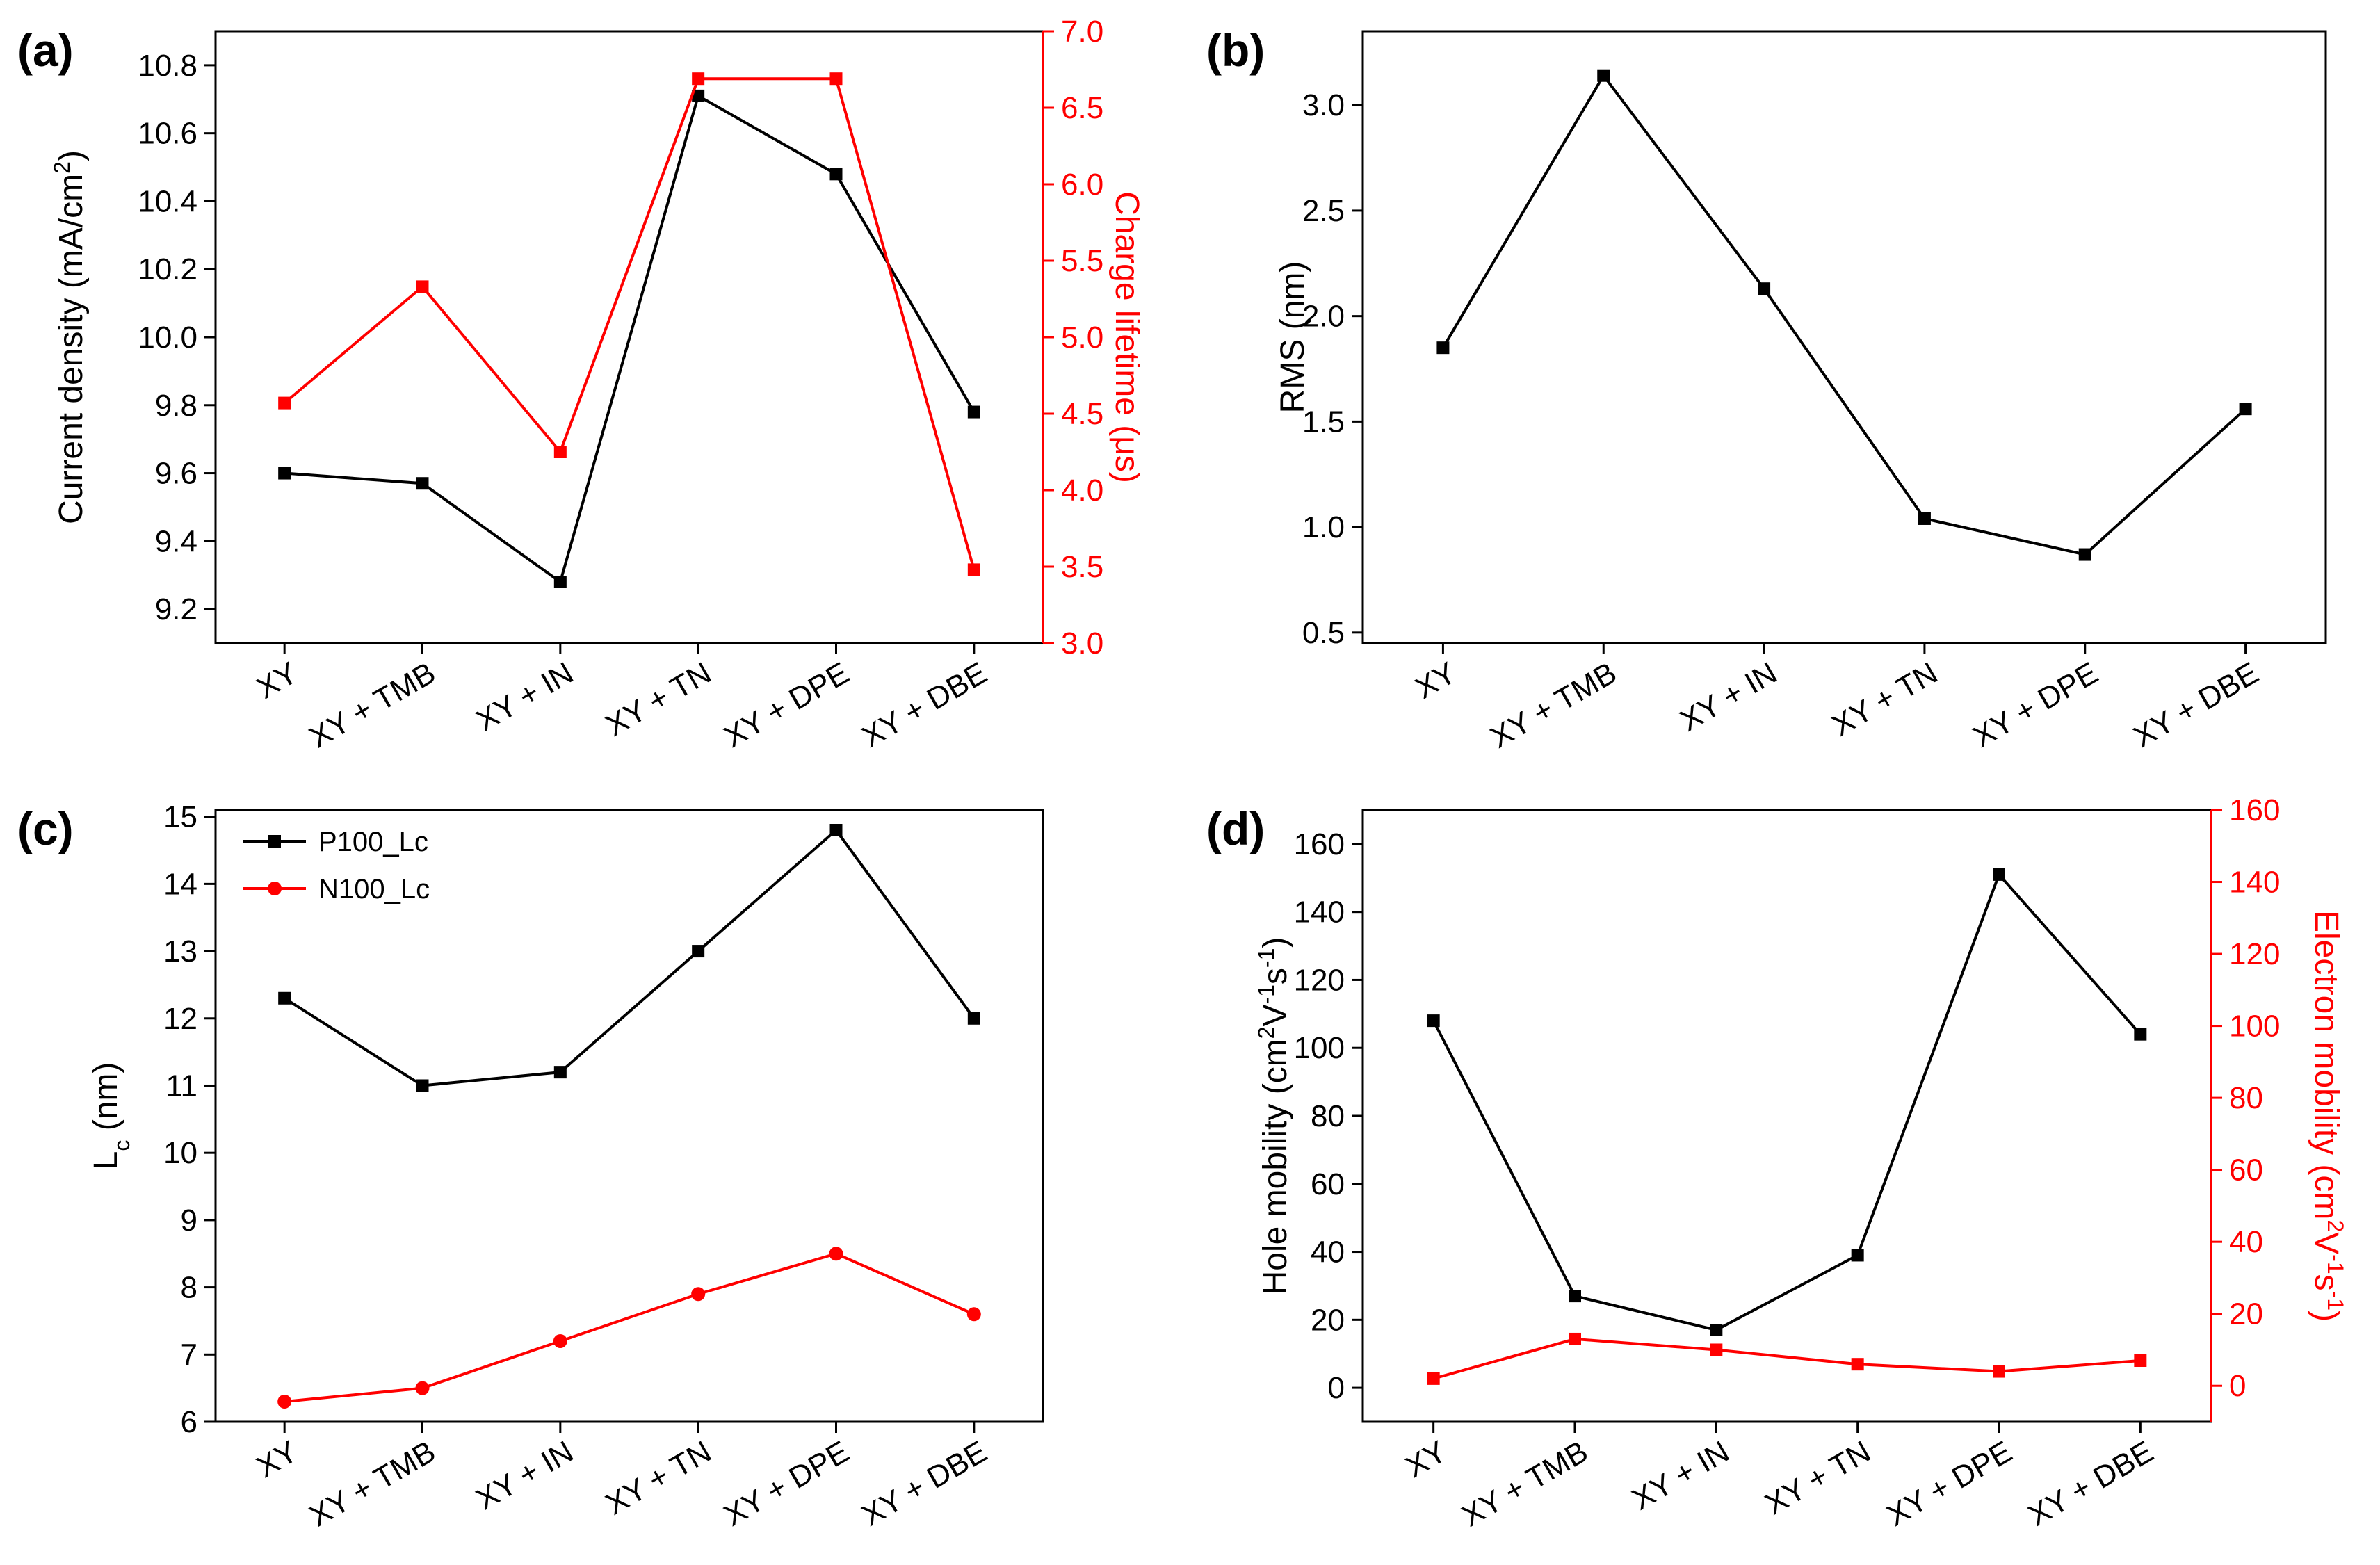 The width and height of the screenshot is (2380, 1565). What do you see at coordinates (1323, 105) in the screenshot?
I see `panel-b-left-tick-label: 3.0` at bounding box center [1323, 105].